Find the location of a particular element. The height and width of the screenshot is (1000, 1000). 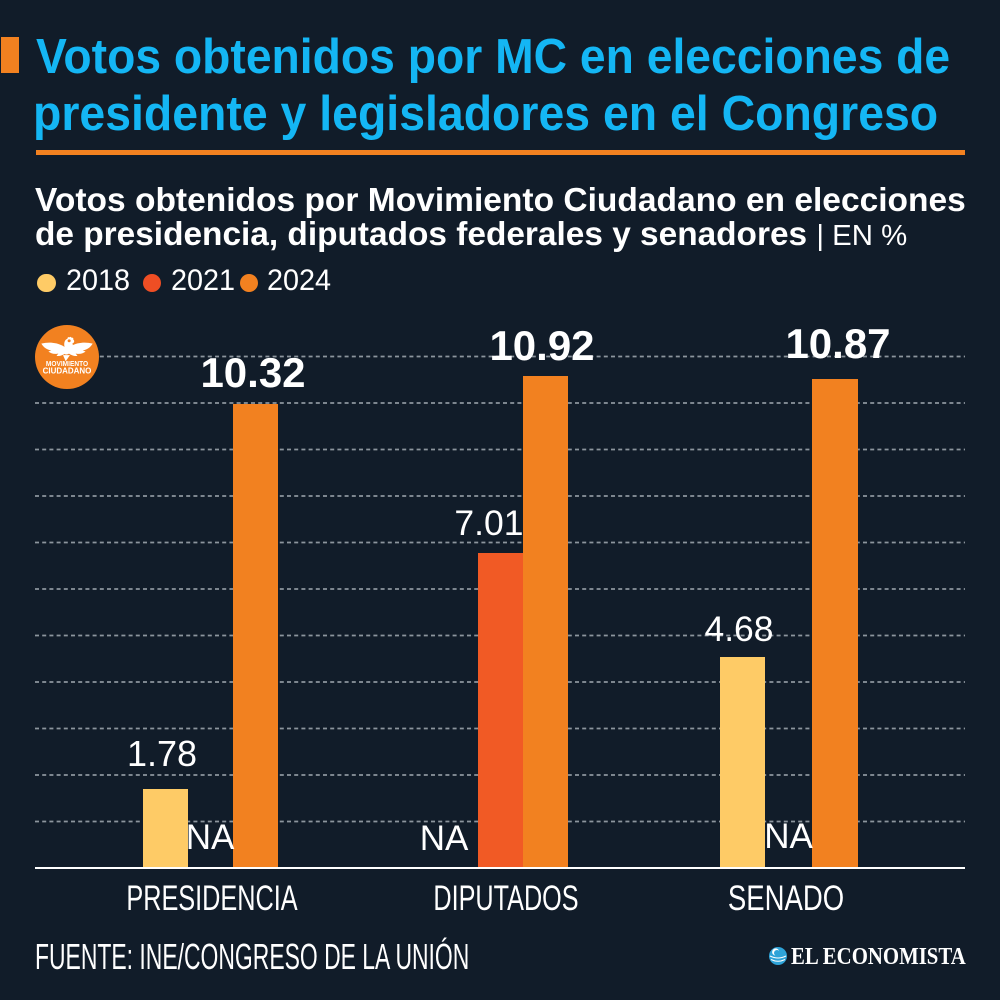

svg-text: MOVIMIENTO is located at coordinates (67, 364).